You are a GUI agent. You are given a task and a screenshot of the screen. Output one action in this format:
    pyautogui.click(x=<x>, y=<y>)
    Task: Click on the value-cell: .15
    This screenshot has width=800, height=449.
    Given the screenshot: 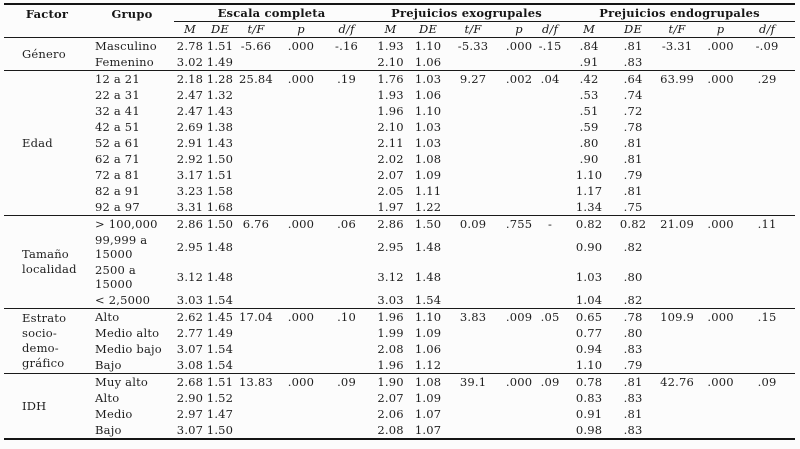 What is the action you would take?
    pyautogui.click(x=767, y=317)
    